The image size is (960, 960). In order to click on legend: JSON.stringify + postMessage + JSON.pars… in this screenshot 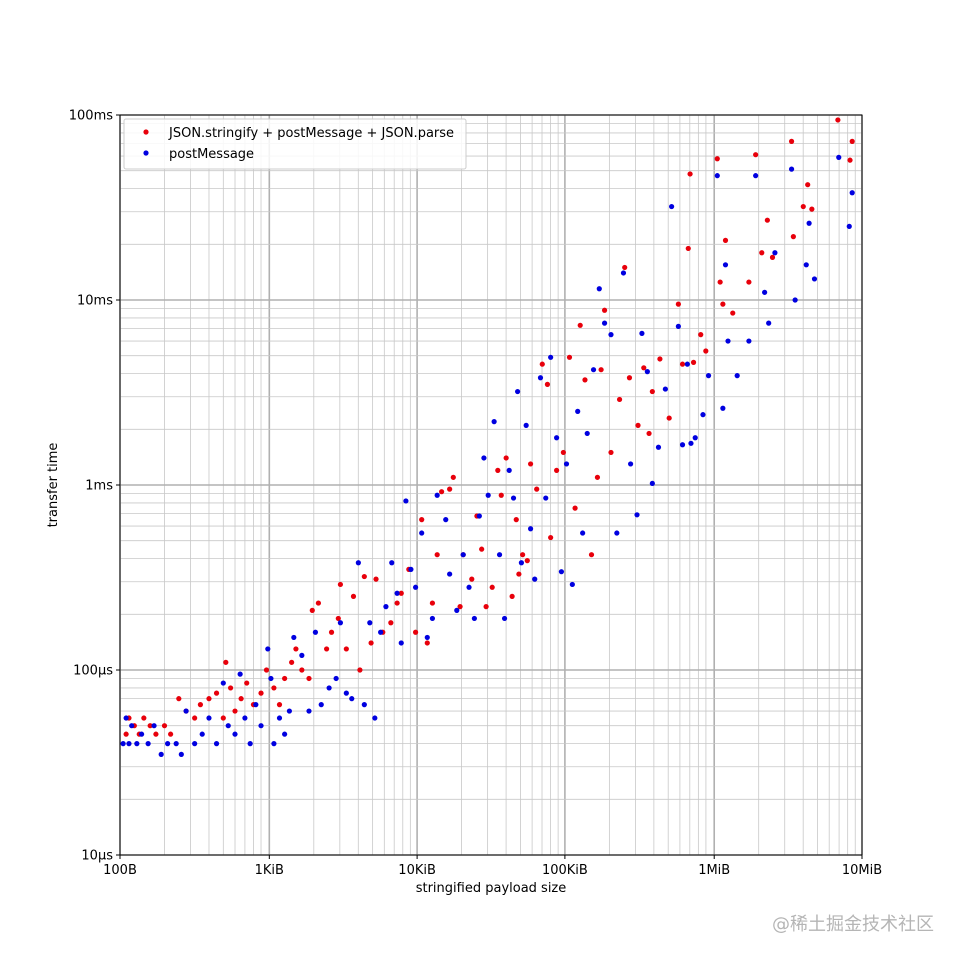, I will do `click(295, 144)`.